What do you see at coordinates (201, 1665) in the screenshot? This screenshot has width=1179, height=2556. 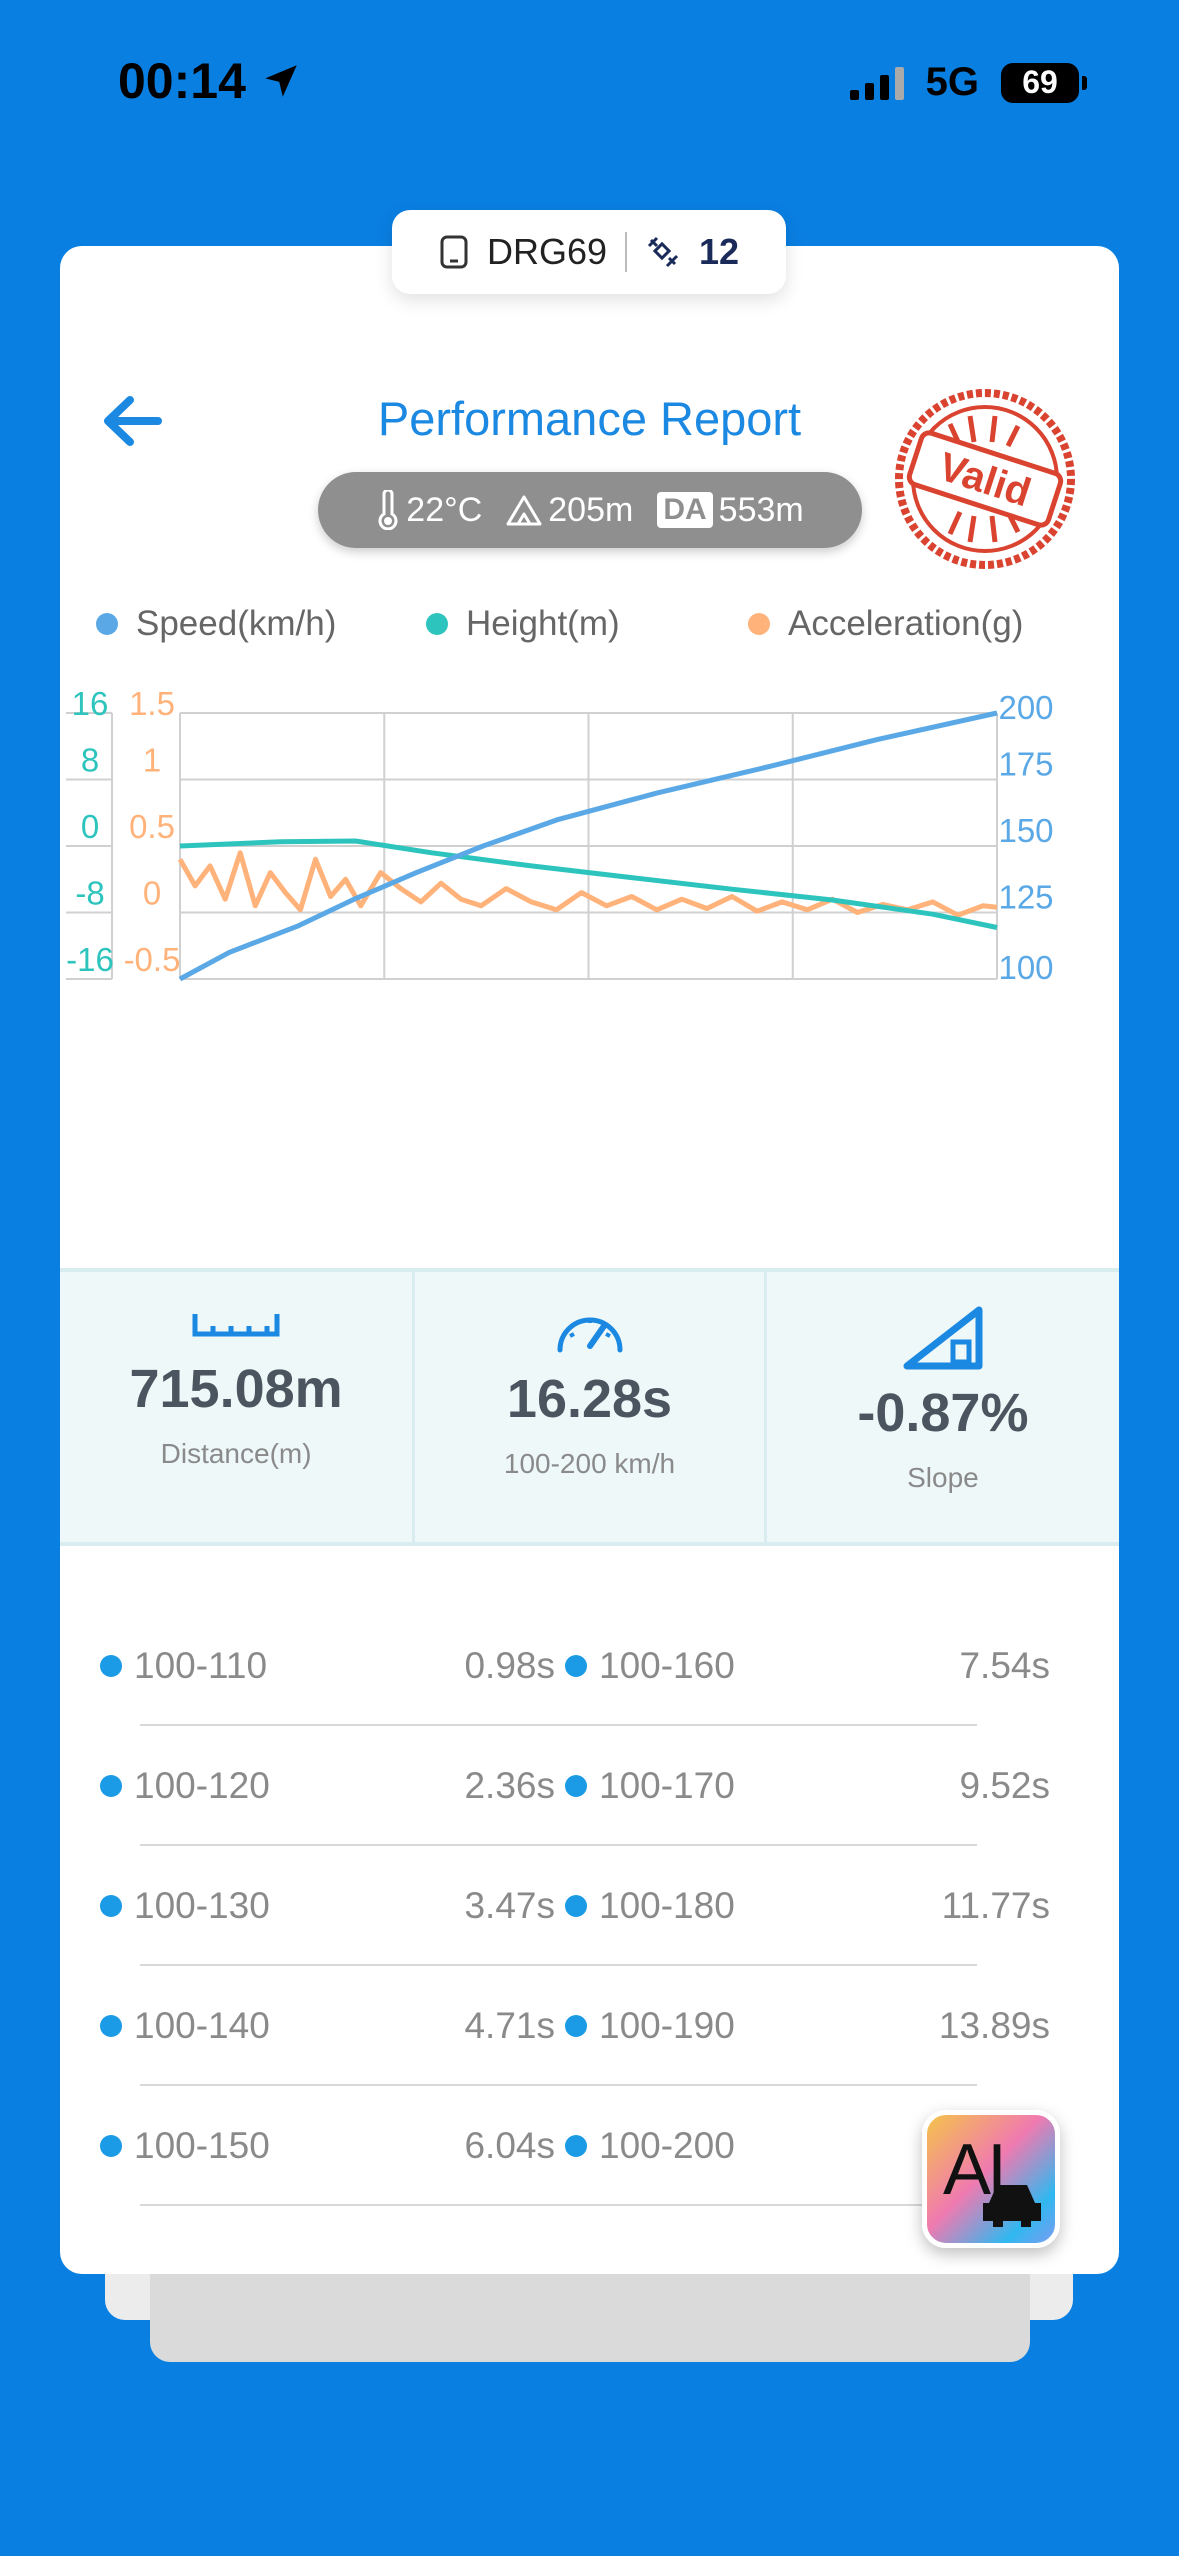 I see `split-range: 100-110` at bounding box center [201, 1665].